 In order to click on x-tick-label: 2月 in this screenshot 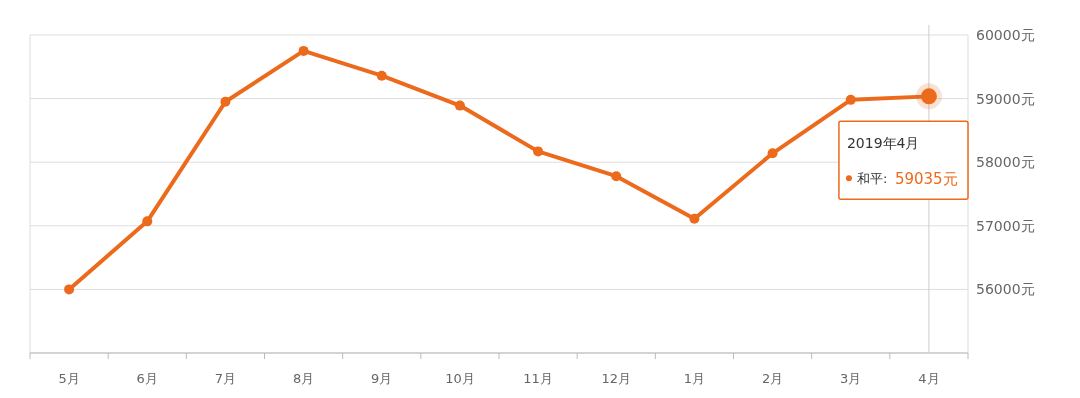, I will do `click(772, 378)`.